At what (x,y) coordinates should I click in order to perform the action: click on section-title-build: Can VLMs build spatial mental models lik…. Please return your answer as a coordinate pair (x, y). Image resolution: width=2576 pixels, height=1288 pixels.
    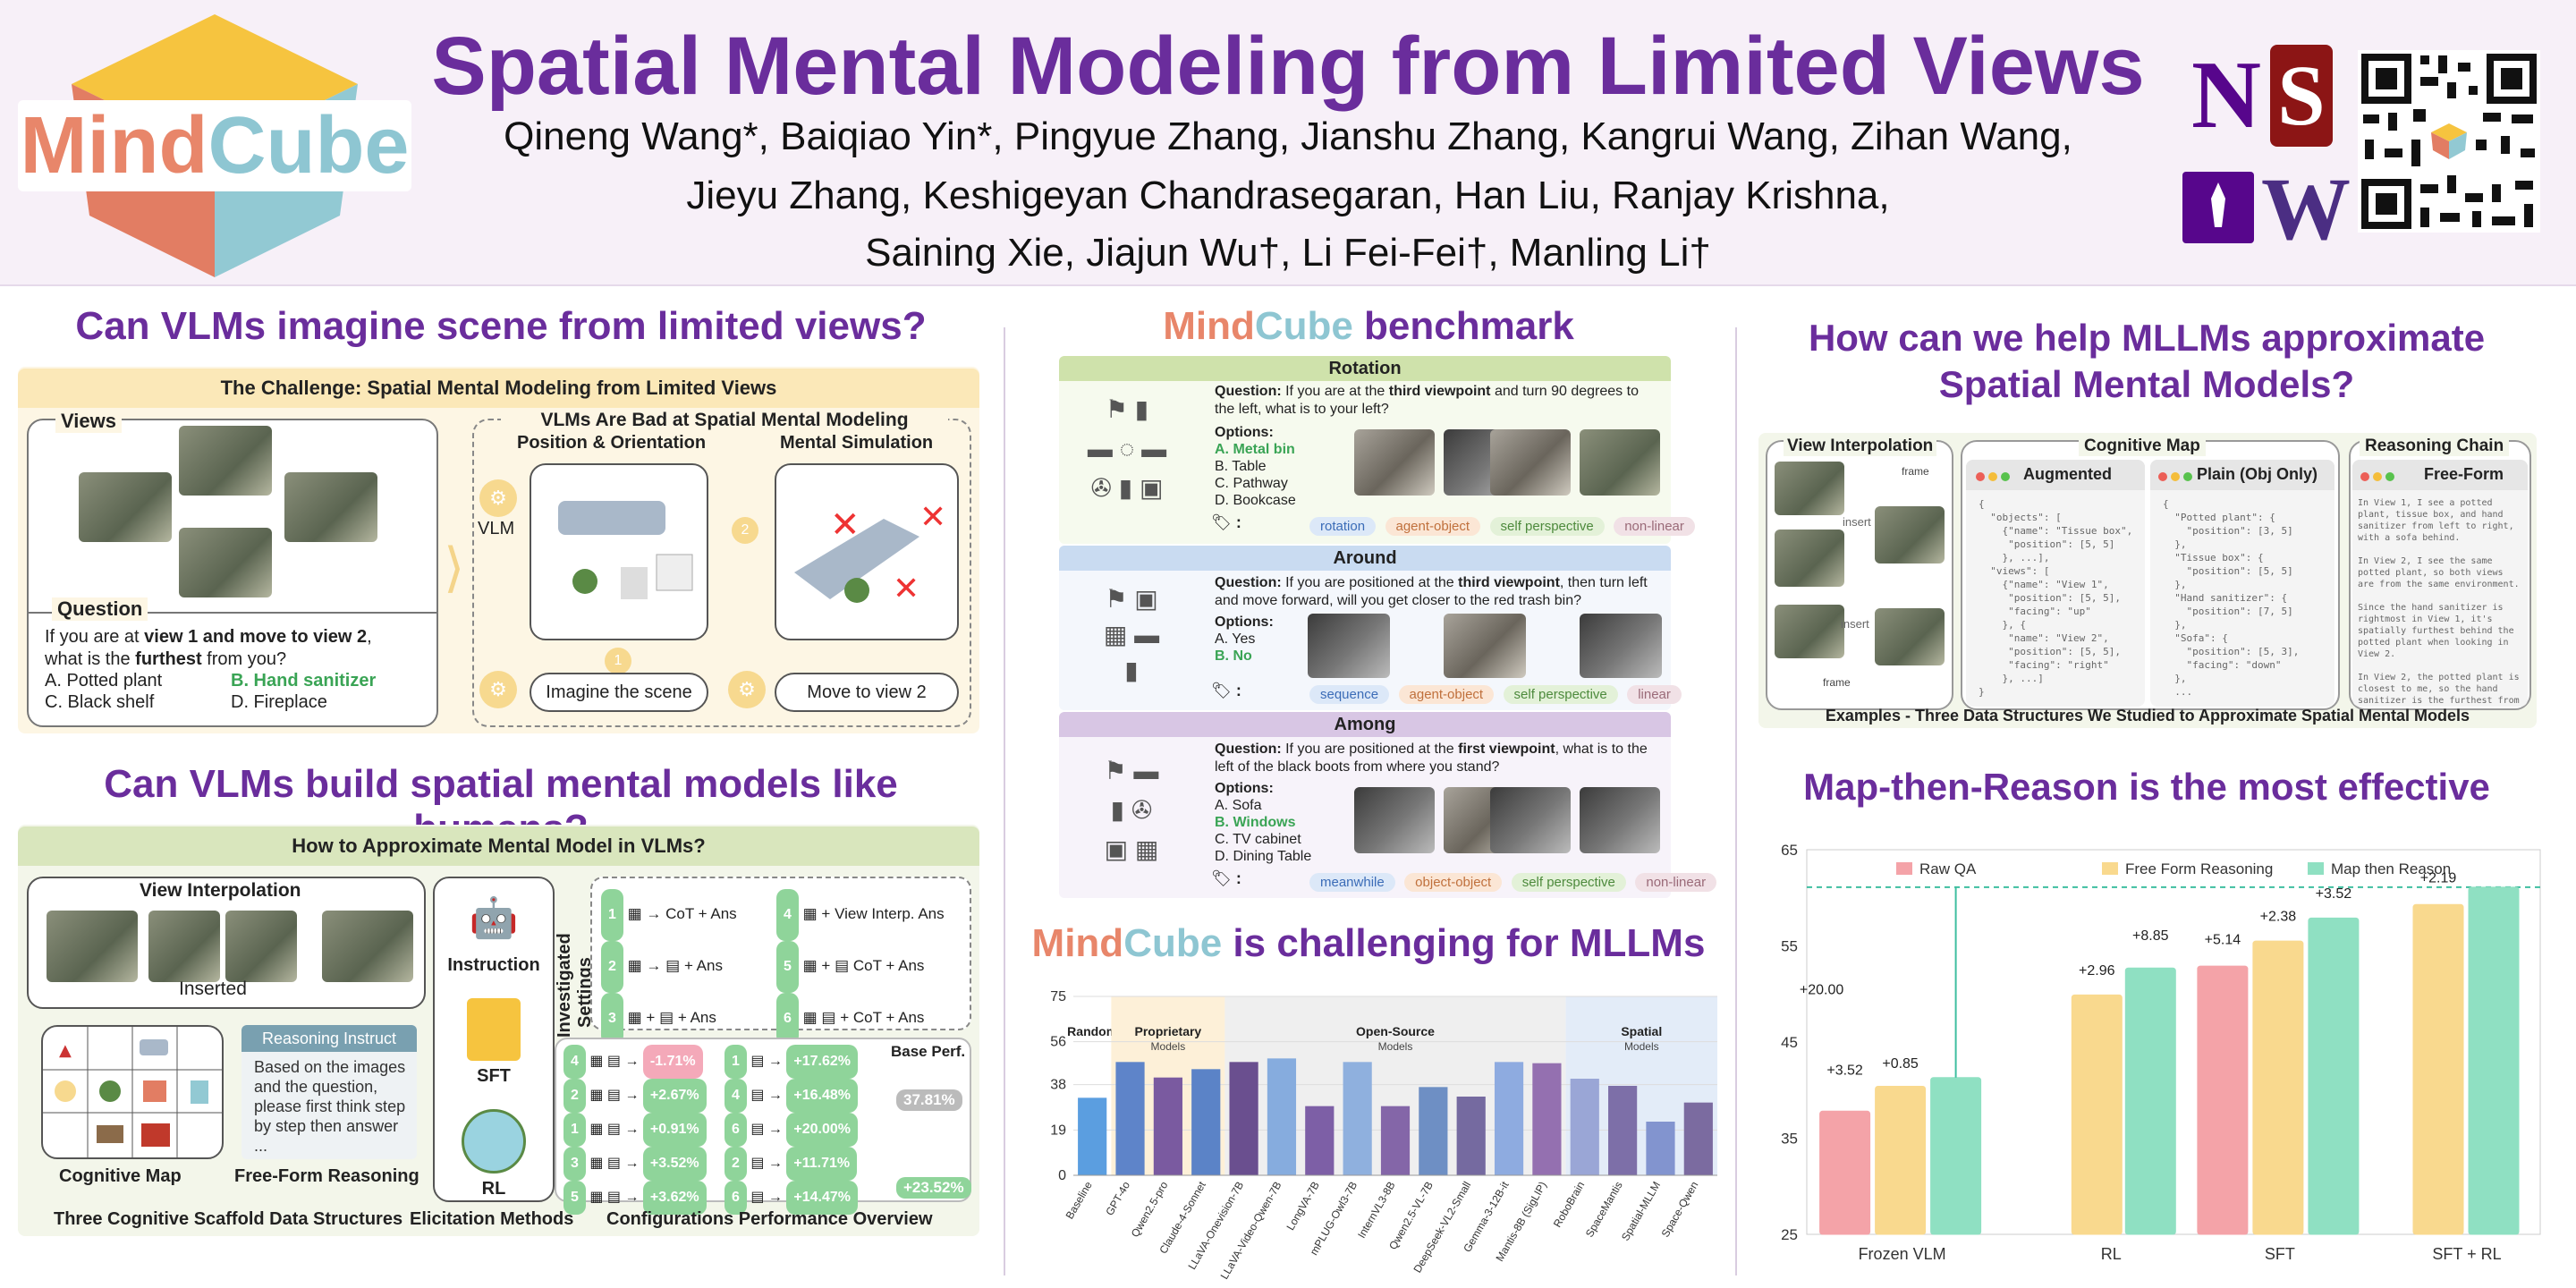
    Looking at the image, I should click on (501, 806).